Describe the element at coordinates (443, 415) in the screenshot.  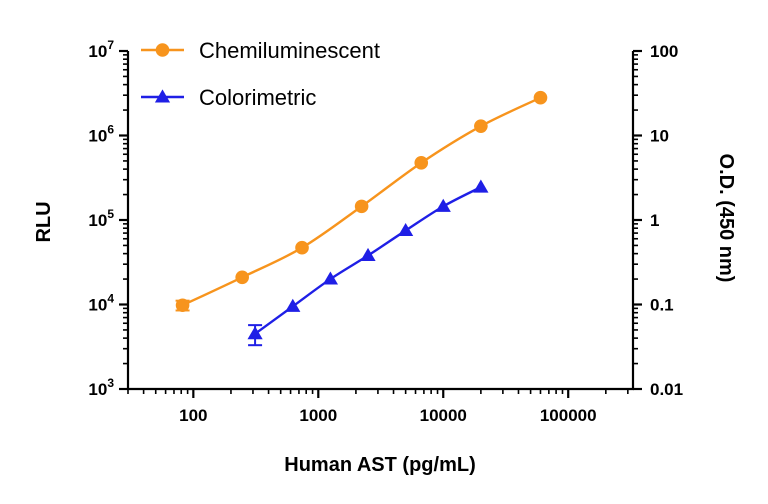
I see `x-tick-label: 10000` at that location.